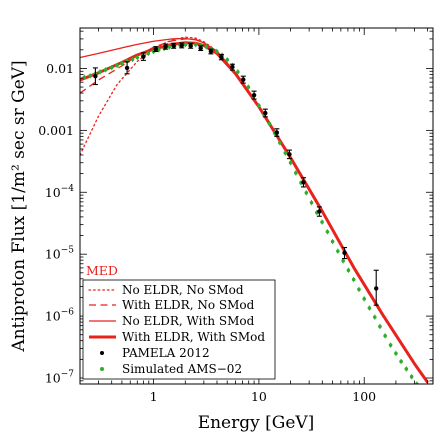 The height and width of the screenshot is (443, 443). I want to click on y-tick-label: 10⁻⁴, so click(59, 192).